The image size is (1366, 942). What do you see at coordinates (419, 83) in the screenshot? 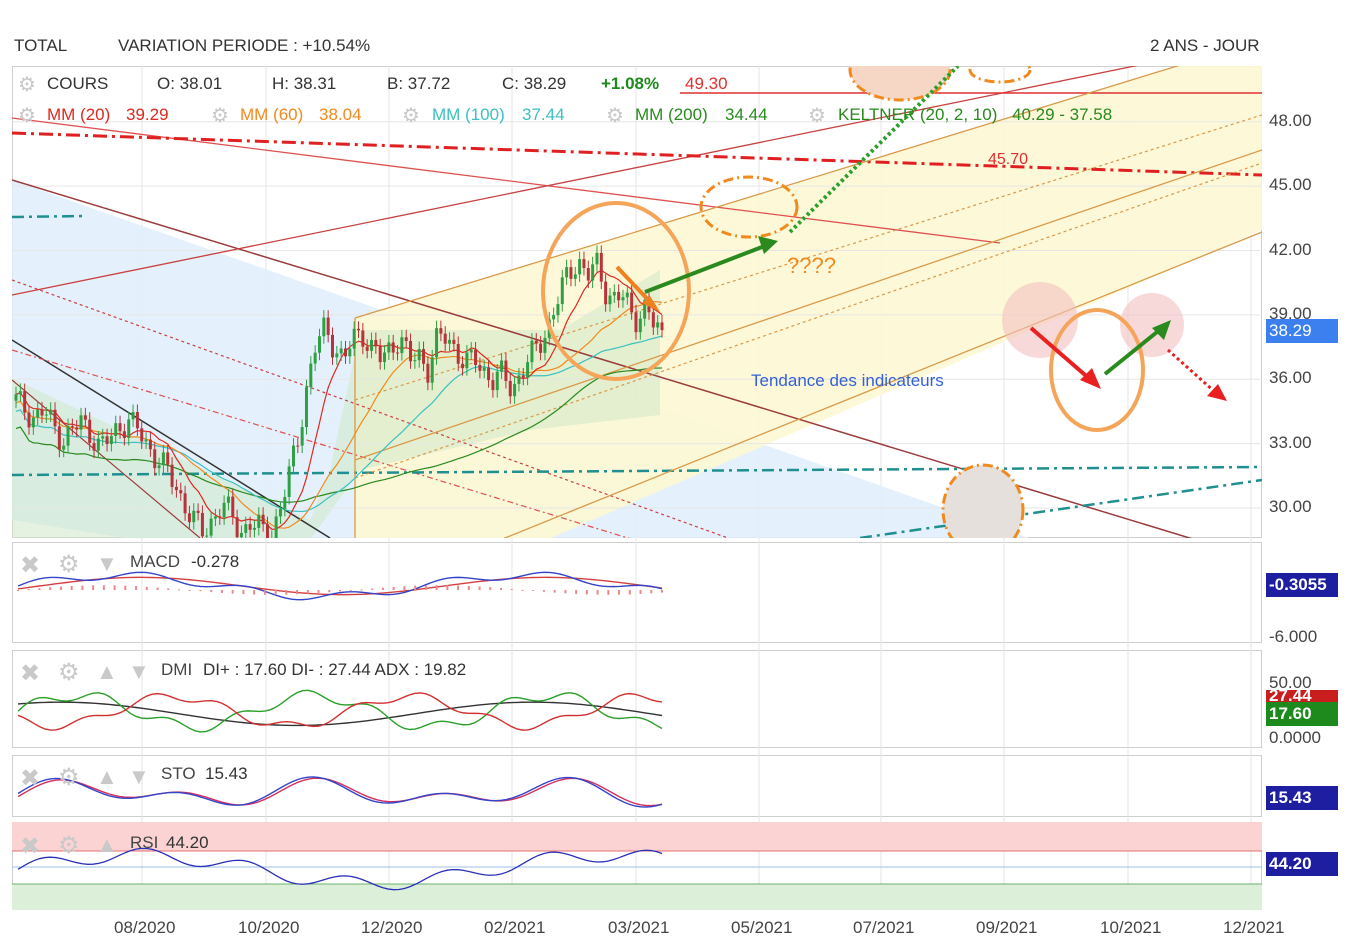
I see `legend-low: B: 37.72` at bounding box center [419, 83].